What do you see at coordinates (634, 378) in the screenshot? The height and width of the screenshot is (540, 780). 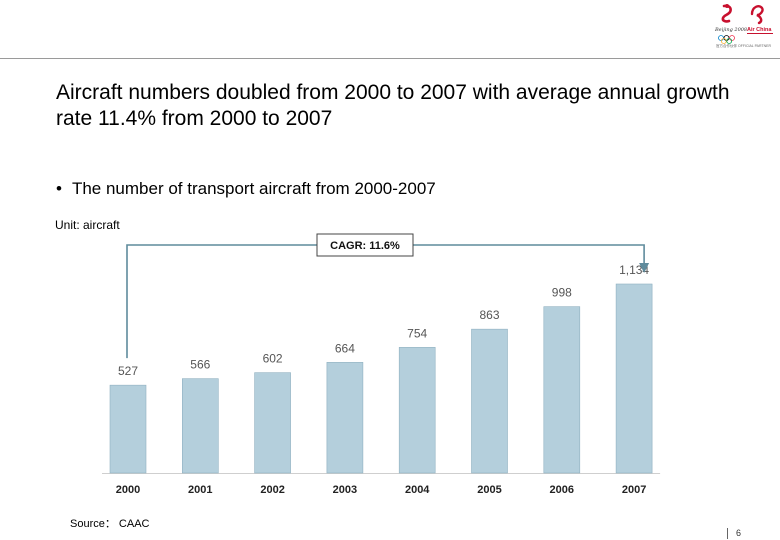 I see `bar-2007` at bounding box center [634, 378].